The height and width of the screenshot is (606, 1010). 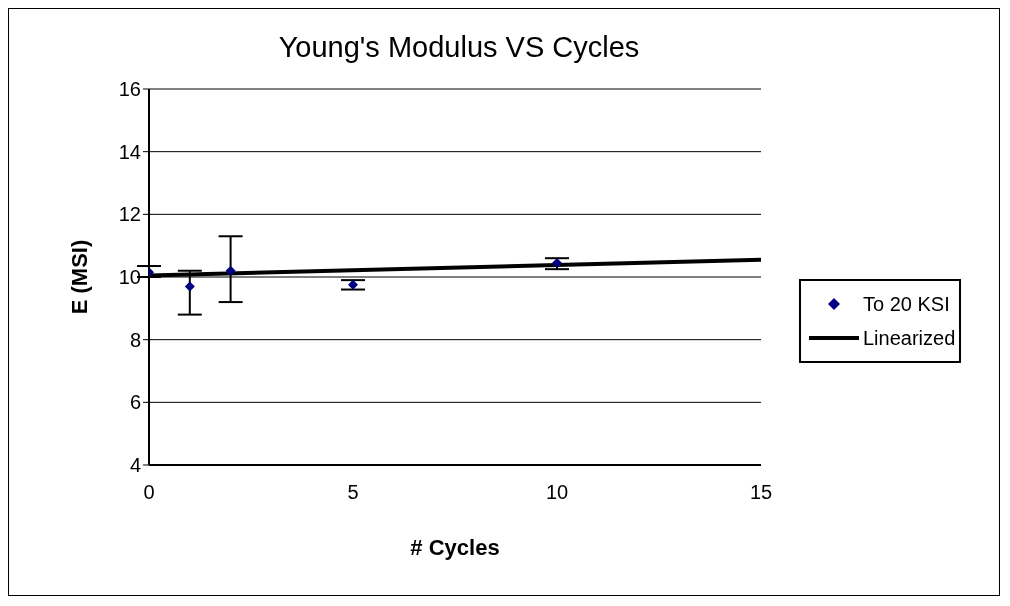 I want to click on y-axis-title: E (MSI), so click(x=79, y=277).